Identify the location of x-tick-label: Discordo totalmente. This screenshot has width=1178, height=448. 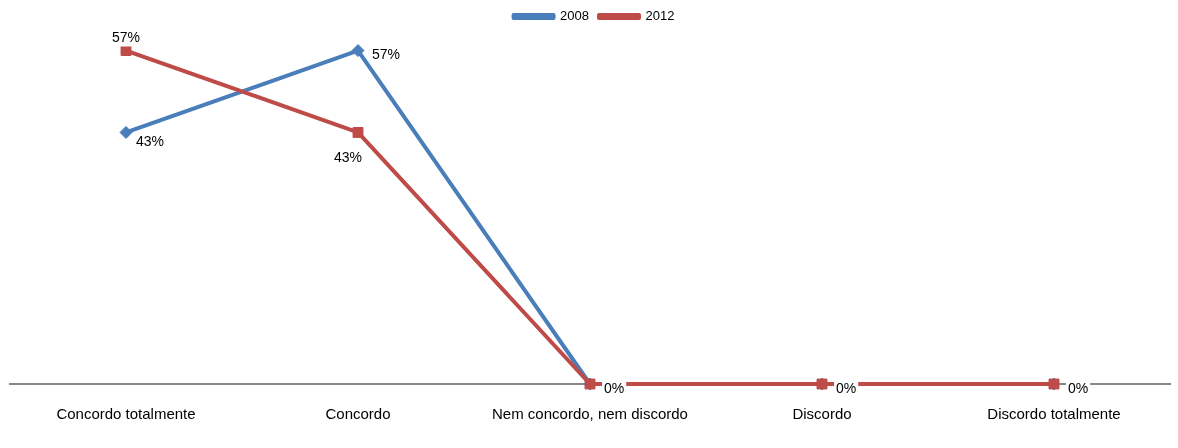
(1054, 414).